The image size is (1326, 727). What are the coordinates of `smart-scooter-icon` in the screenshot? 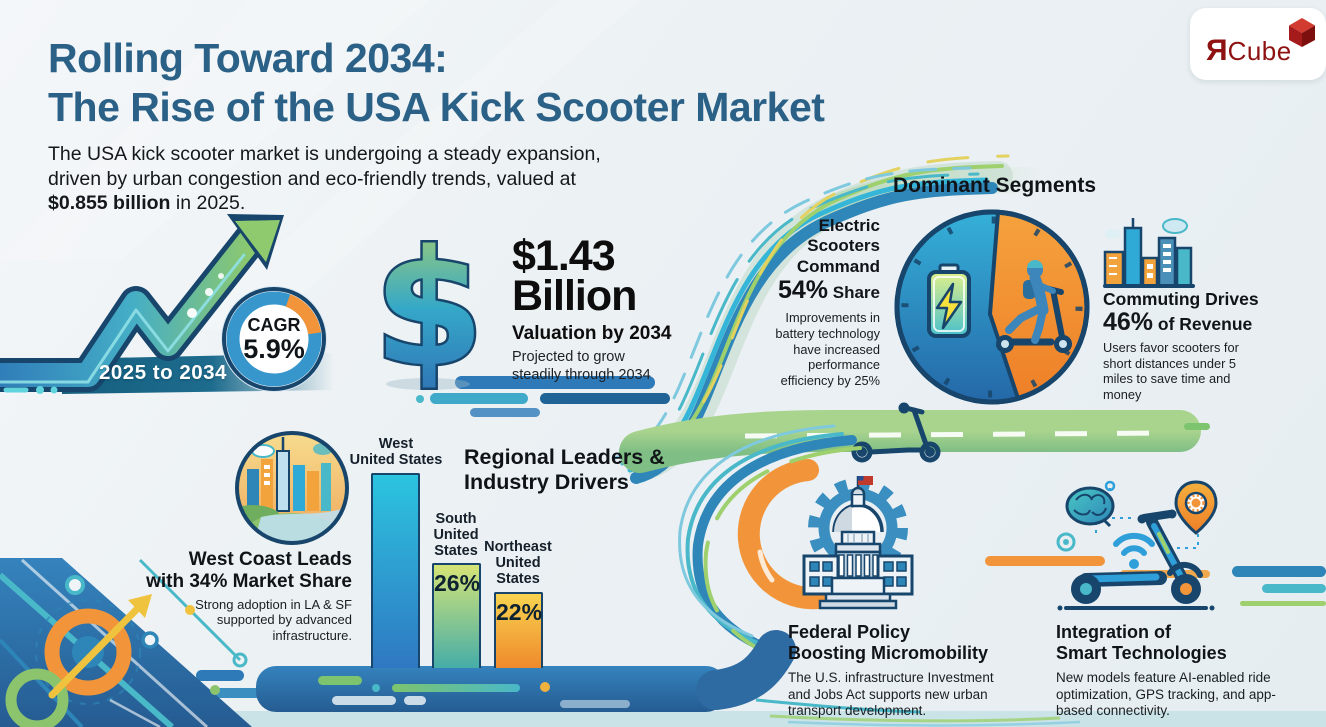 It's located at (1137, 545).